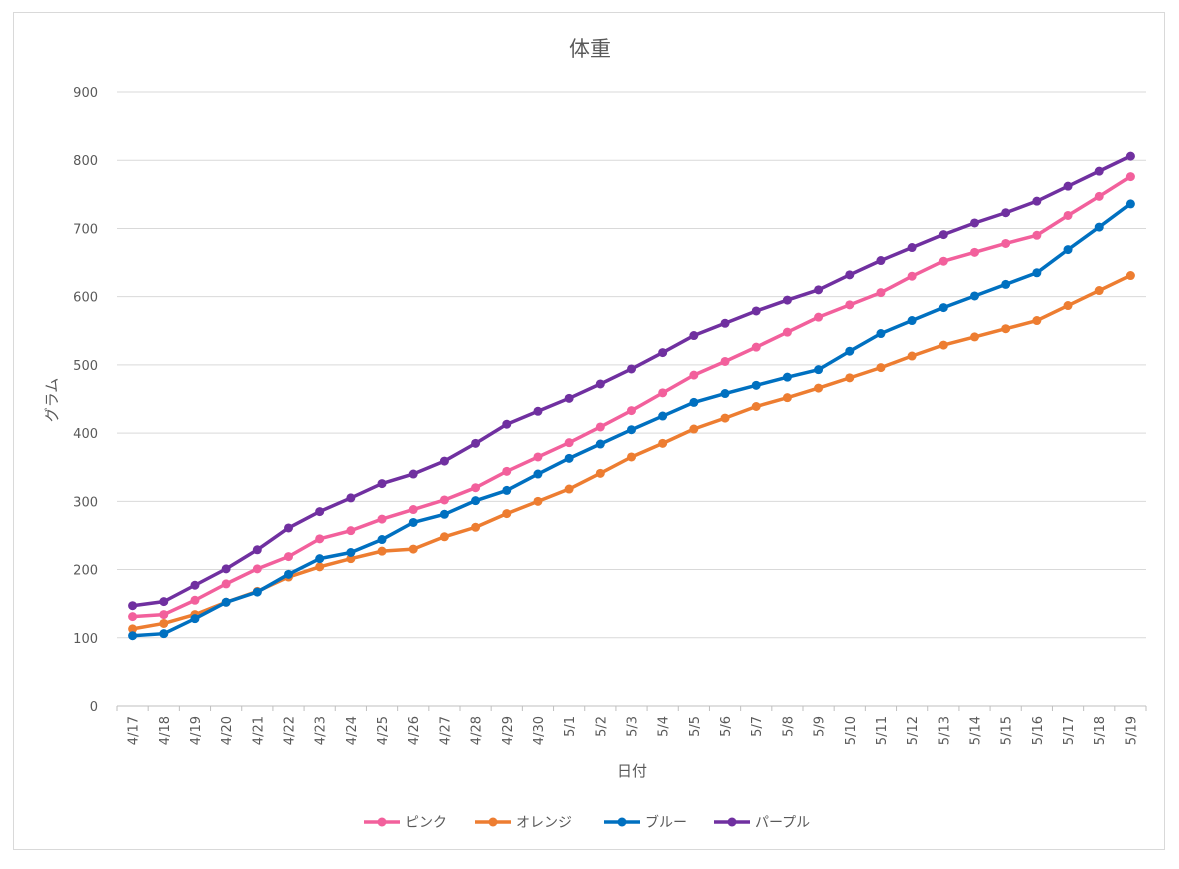  Describe the element at coordinates (782, 823) in the screenshot. I see `legend-label: パープル` at that location.